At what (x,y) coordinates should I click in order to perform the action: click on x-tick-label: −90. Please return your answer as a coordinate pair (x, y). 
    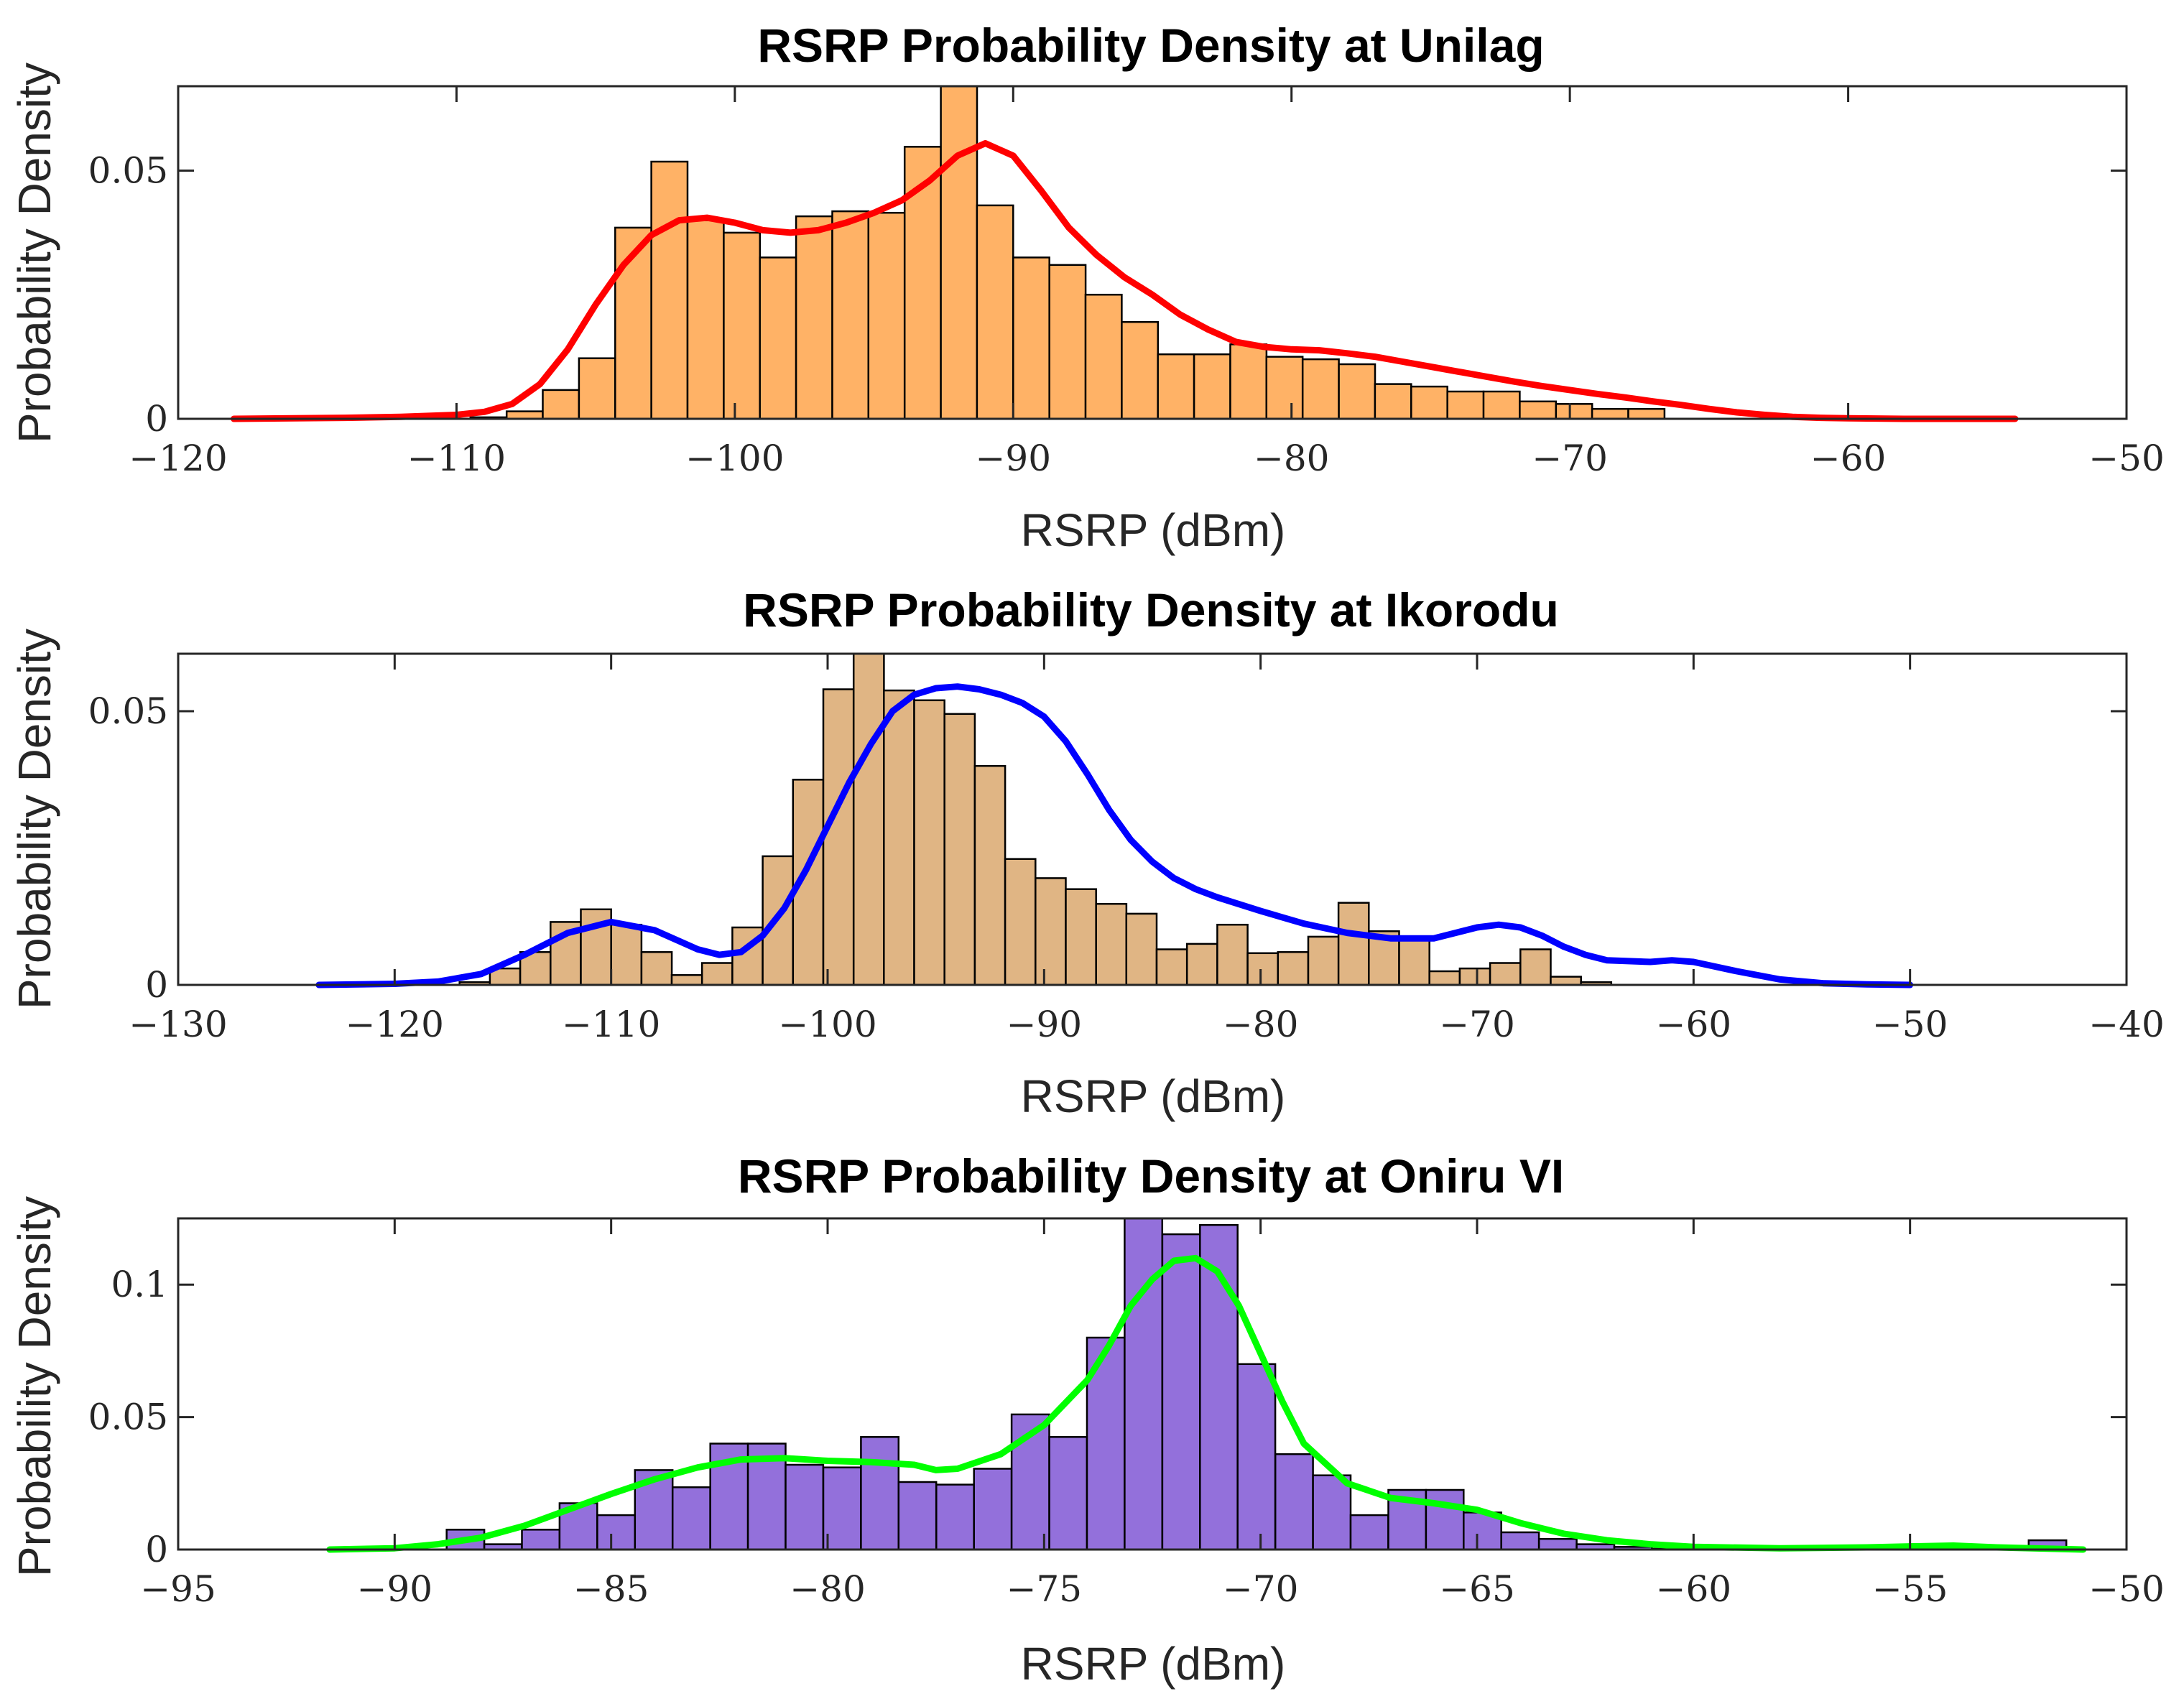
    Looking at the image, I should click on (1045, 1025).